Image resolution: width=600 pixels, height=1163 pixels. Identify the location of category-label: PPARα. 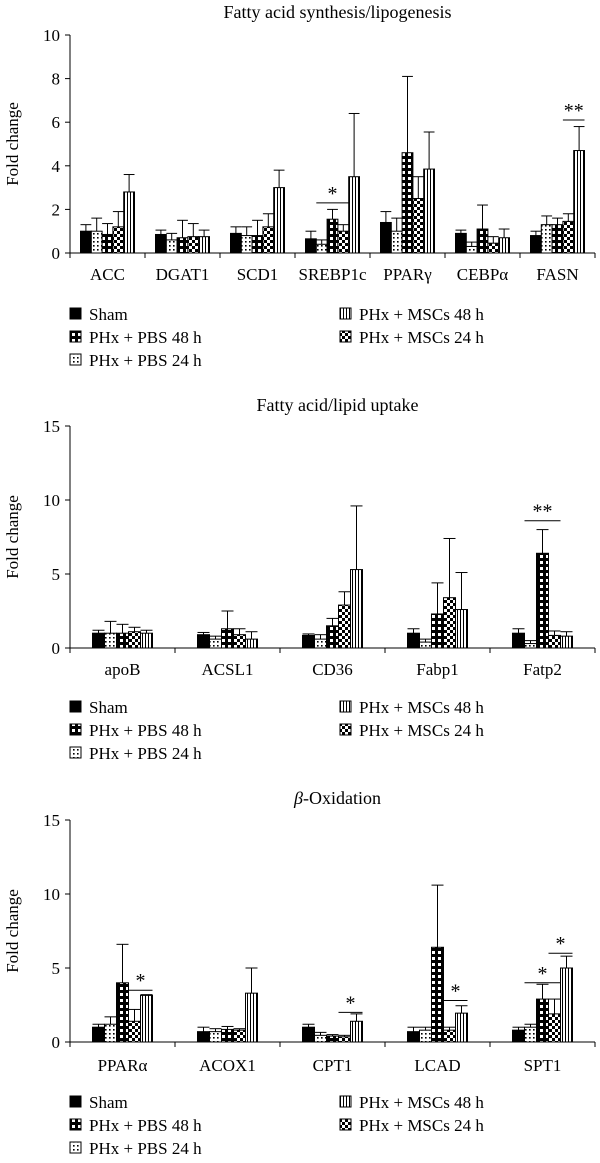
(123, 1065).